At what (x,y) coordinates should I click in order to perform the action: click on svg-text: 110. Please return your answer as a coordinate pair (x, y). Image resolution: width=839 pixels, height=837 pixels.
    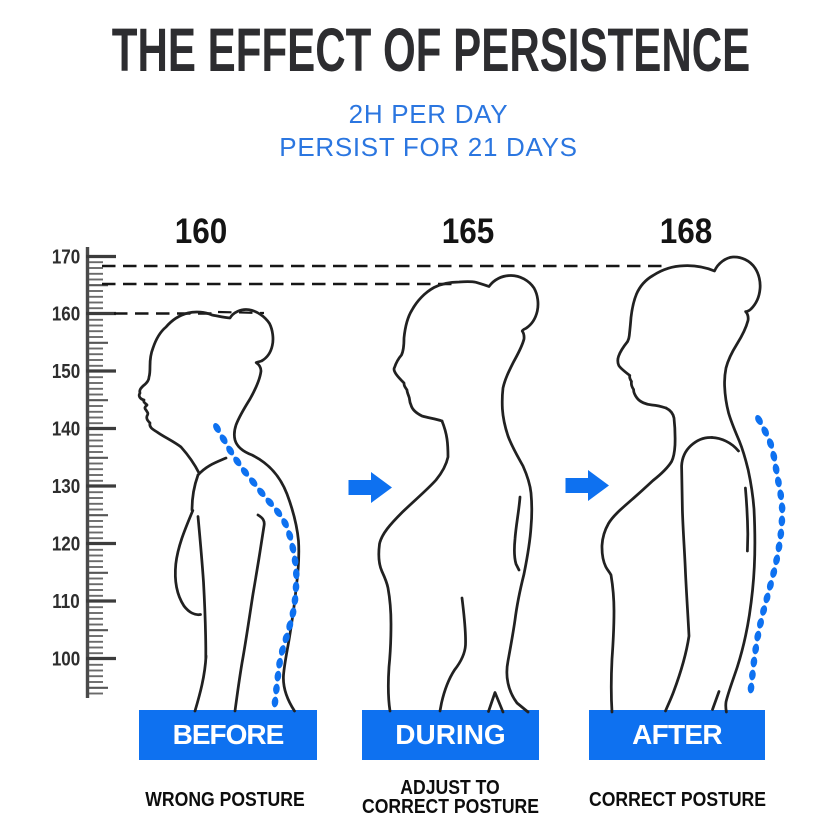
    Looking at the image, I should click on (65, 601).